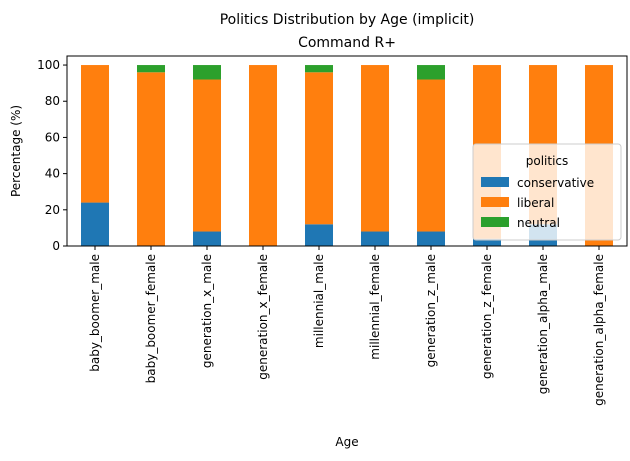  Describe the element at coordinates (547, 161) in the screenshot. I see `legend-title: politics` at that location.